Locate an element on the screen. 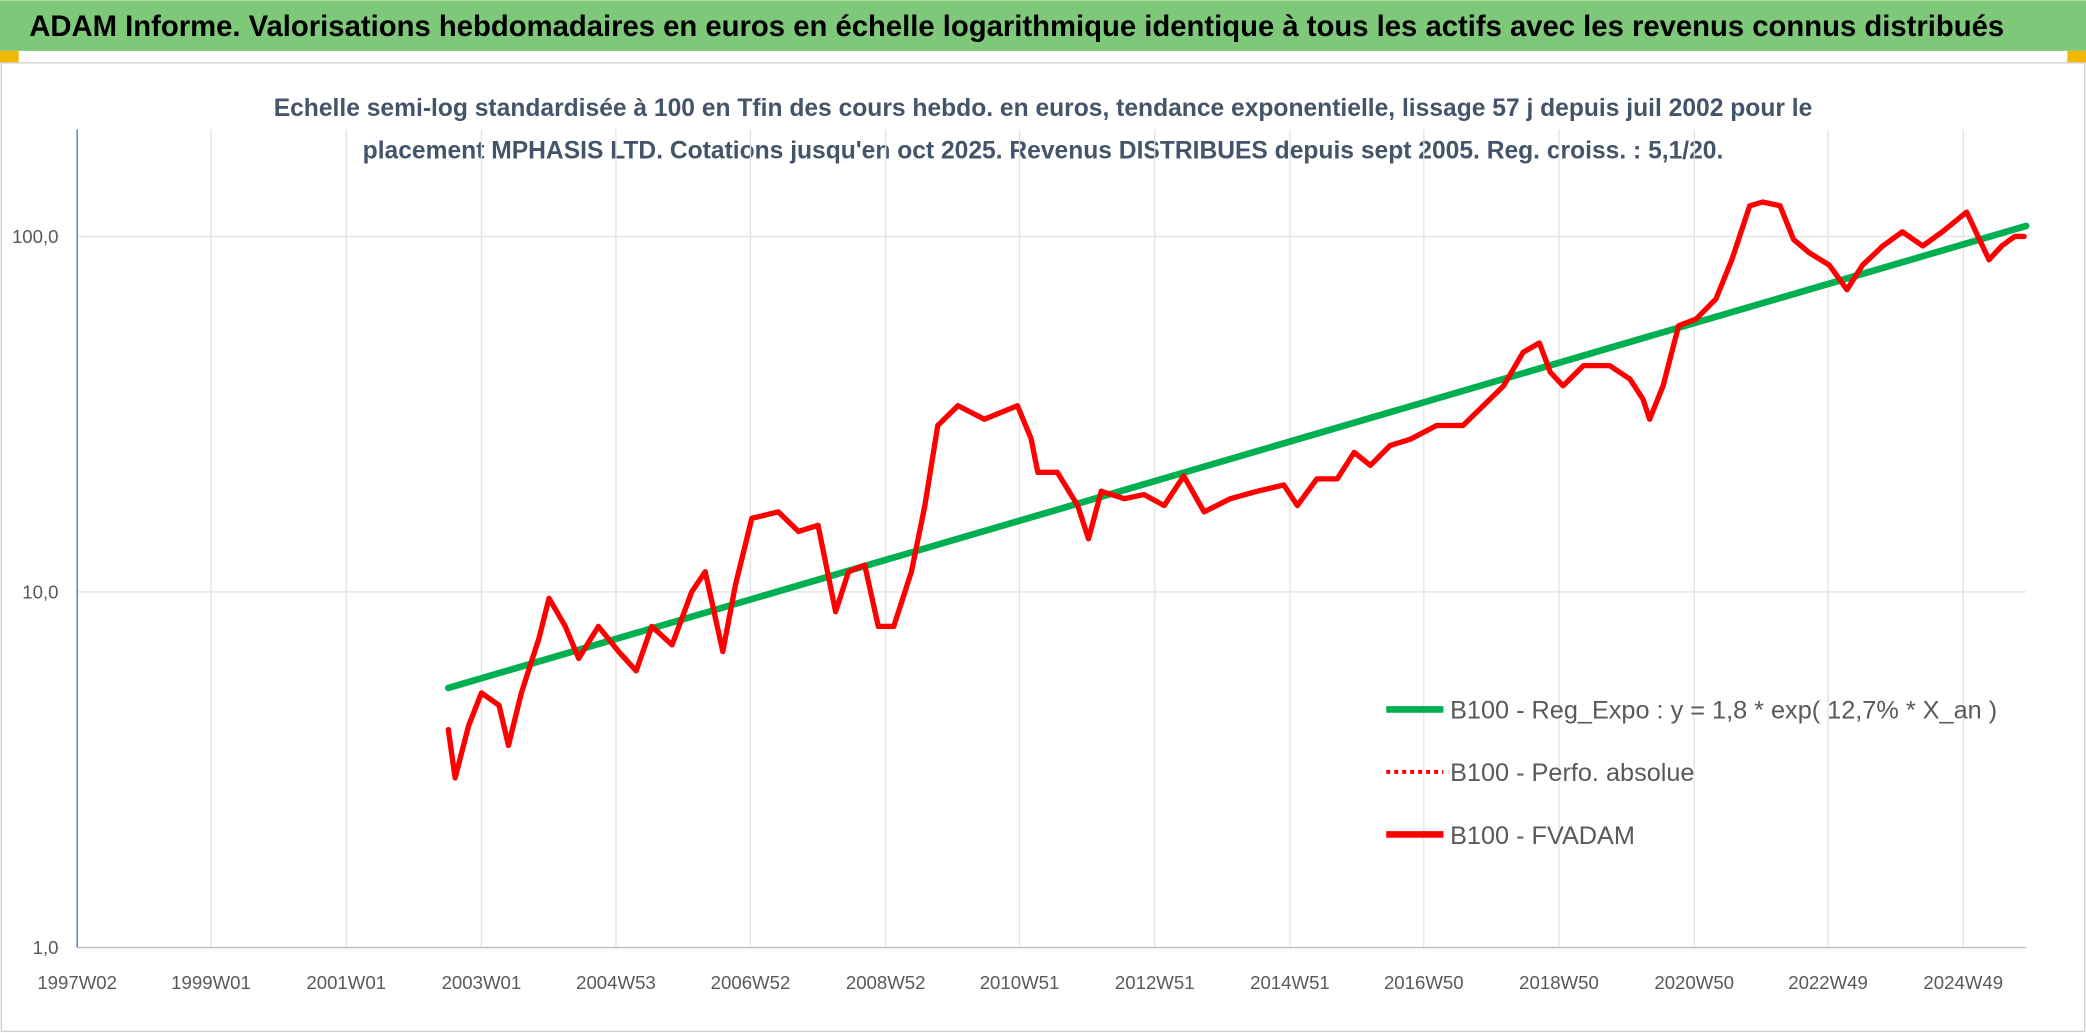 The width and height of the screenshot is (2086, 1033). x-tick-label: 2020W50 is located at coordinates (1694, 982).